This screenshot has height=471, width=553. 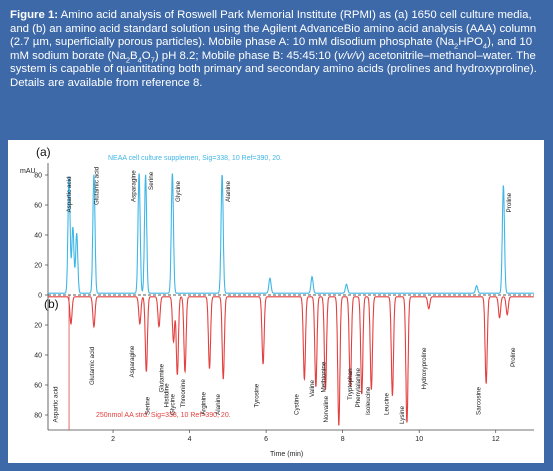 What do you see at coordinates (34, 15) in the screenshot?
I see `figure-label: Figure 1:` at bounding box center [34, 15].